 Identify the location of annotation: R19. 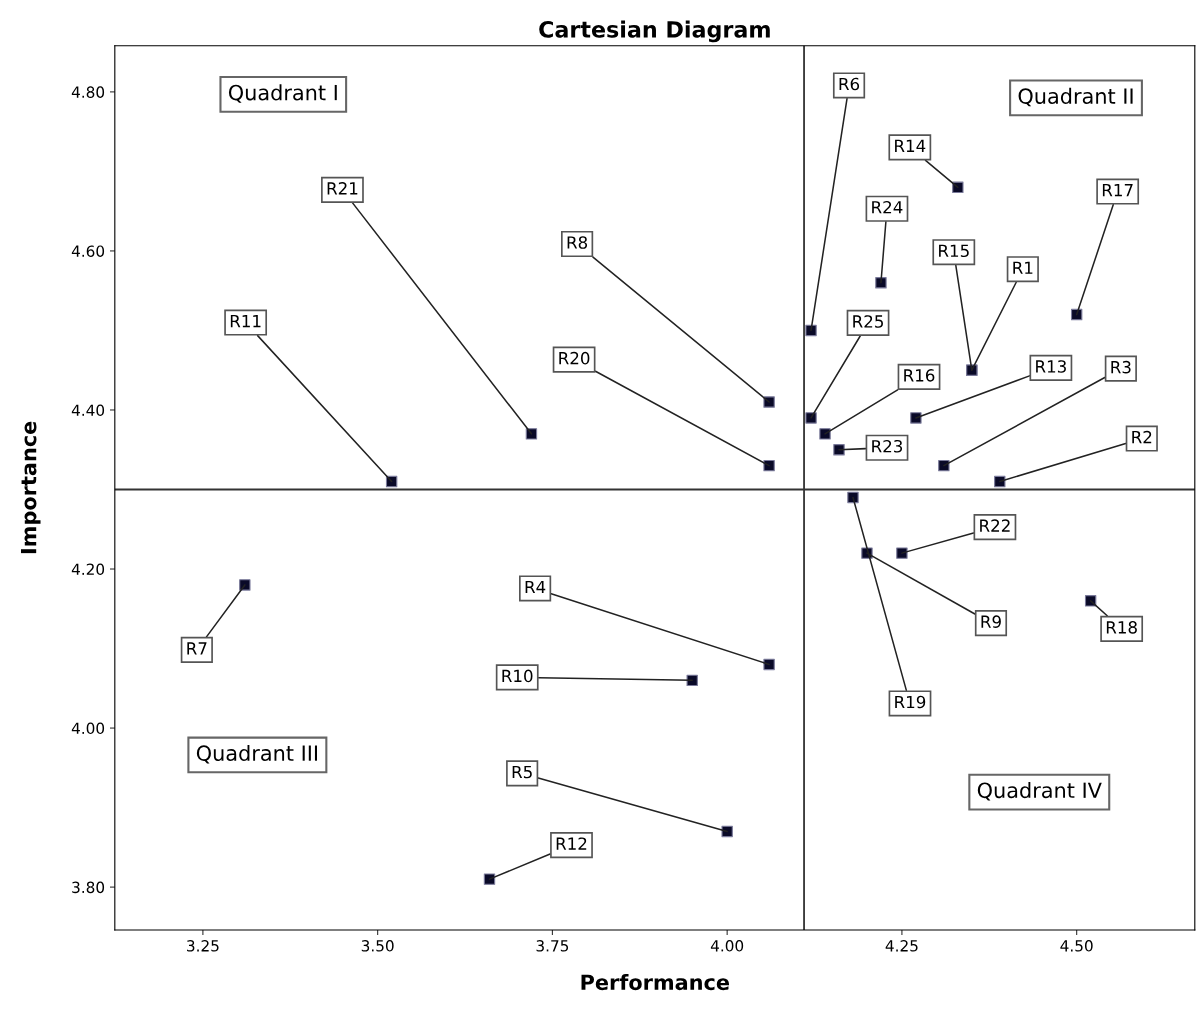
(910, 702).